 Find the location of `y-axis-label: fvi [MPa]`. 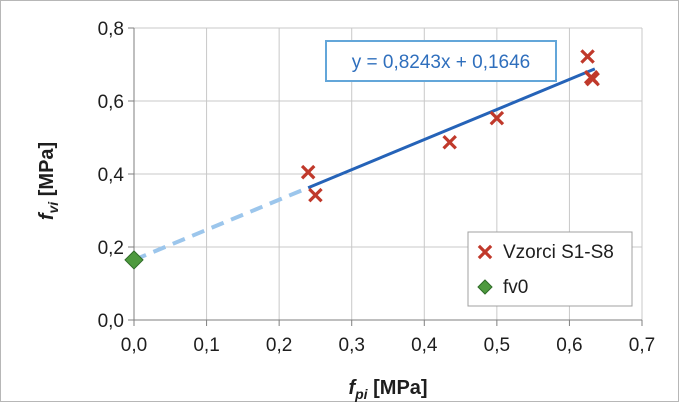

y-axis-label: fvi [MPa] is located at coordinates (48, 181).